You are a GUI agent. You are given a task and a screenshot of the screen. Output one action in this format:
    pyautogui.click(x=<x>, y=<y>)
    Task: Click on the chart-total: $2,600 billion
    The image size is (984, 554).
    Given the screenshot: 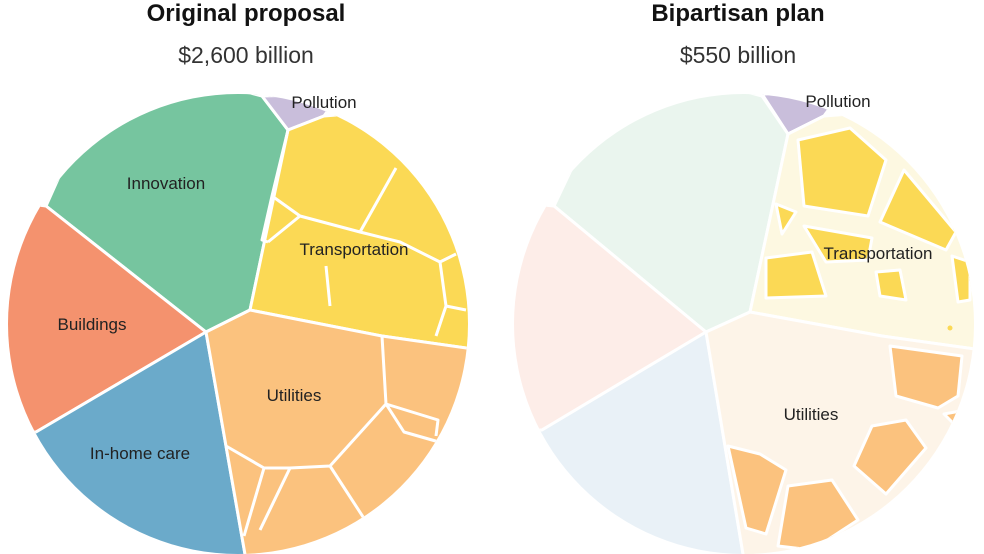 What is the action you would take?
    pyautogui.click(x=246, y=55)
    